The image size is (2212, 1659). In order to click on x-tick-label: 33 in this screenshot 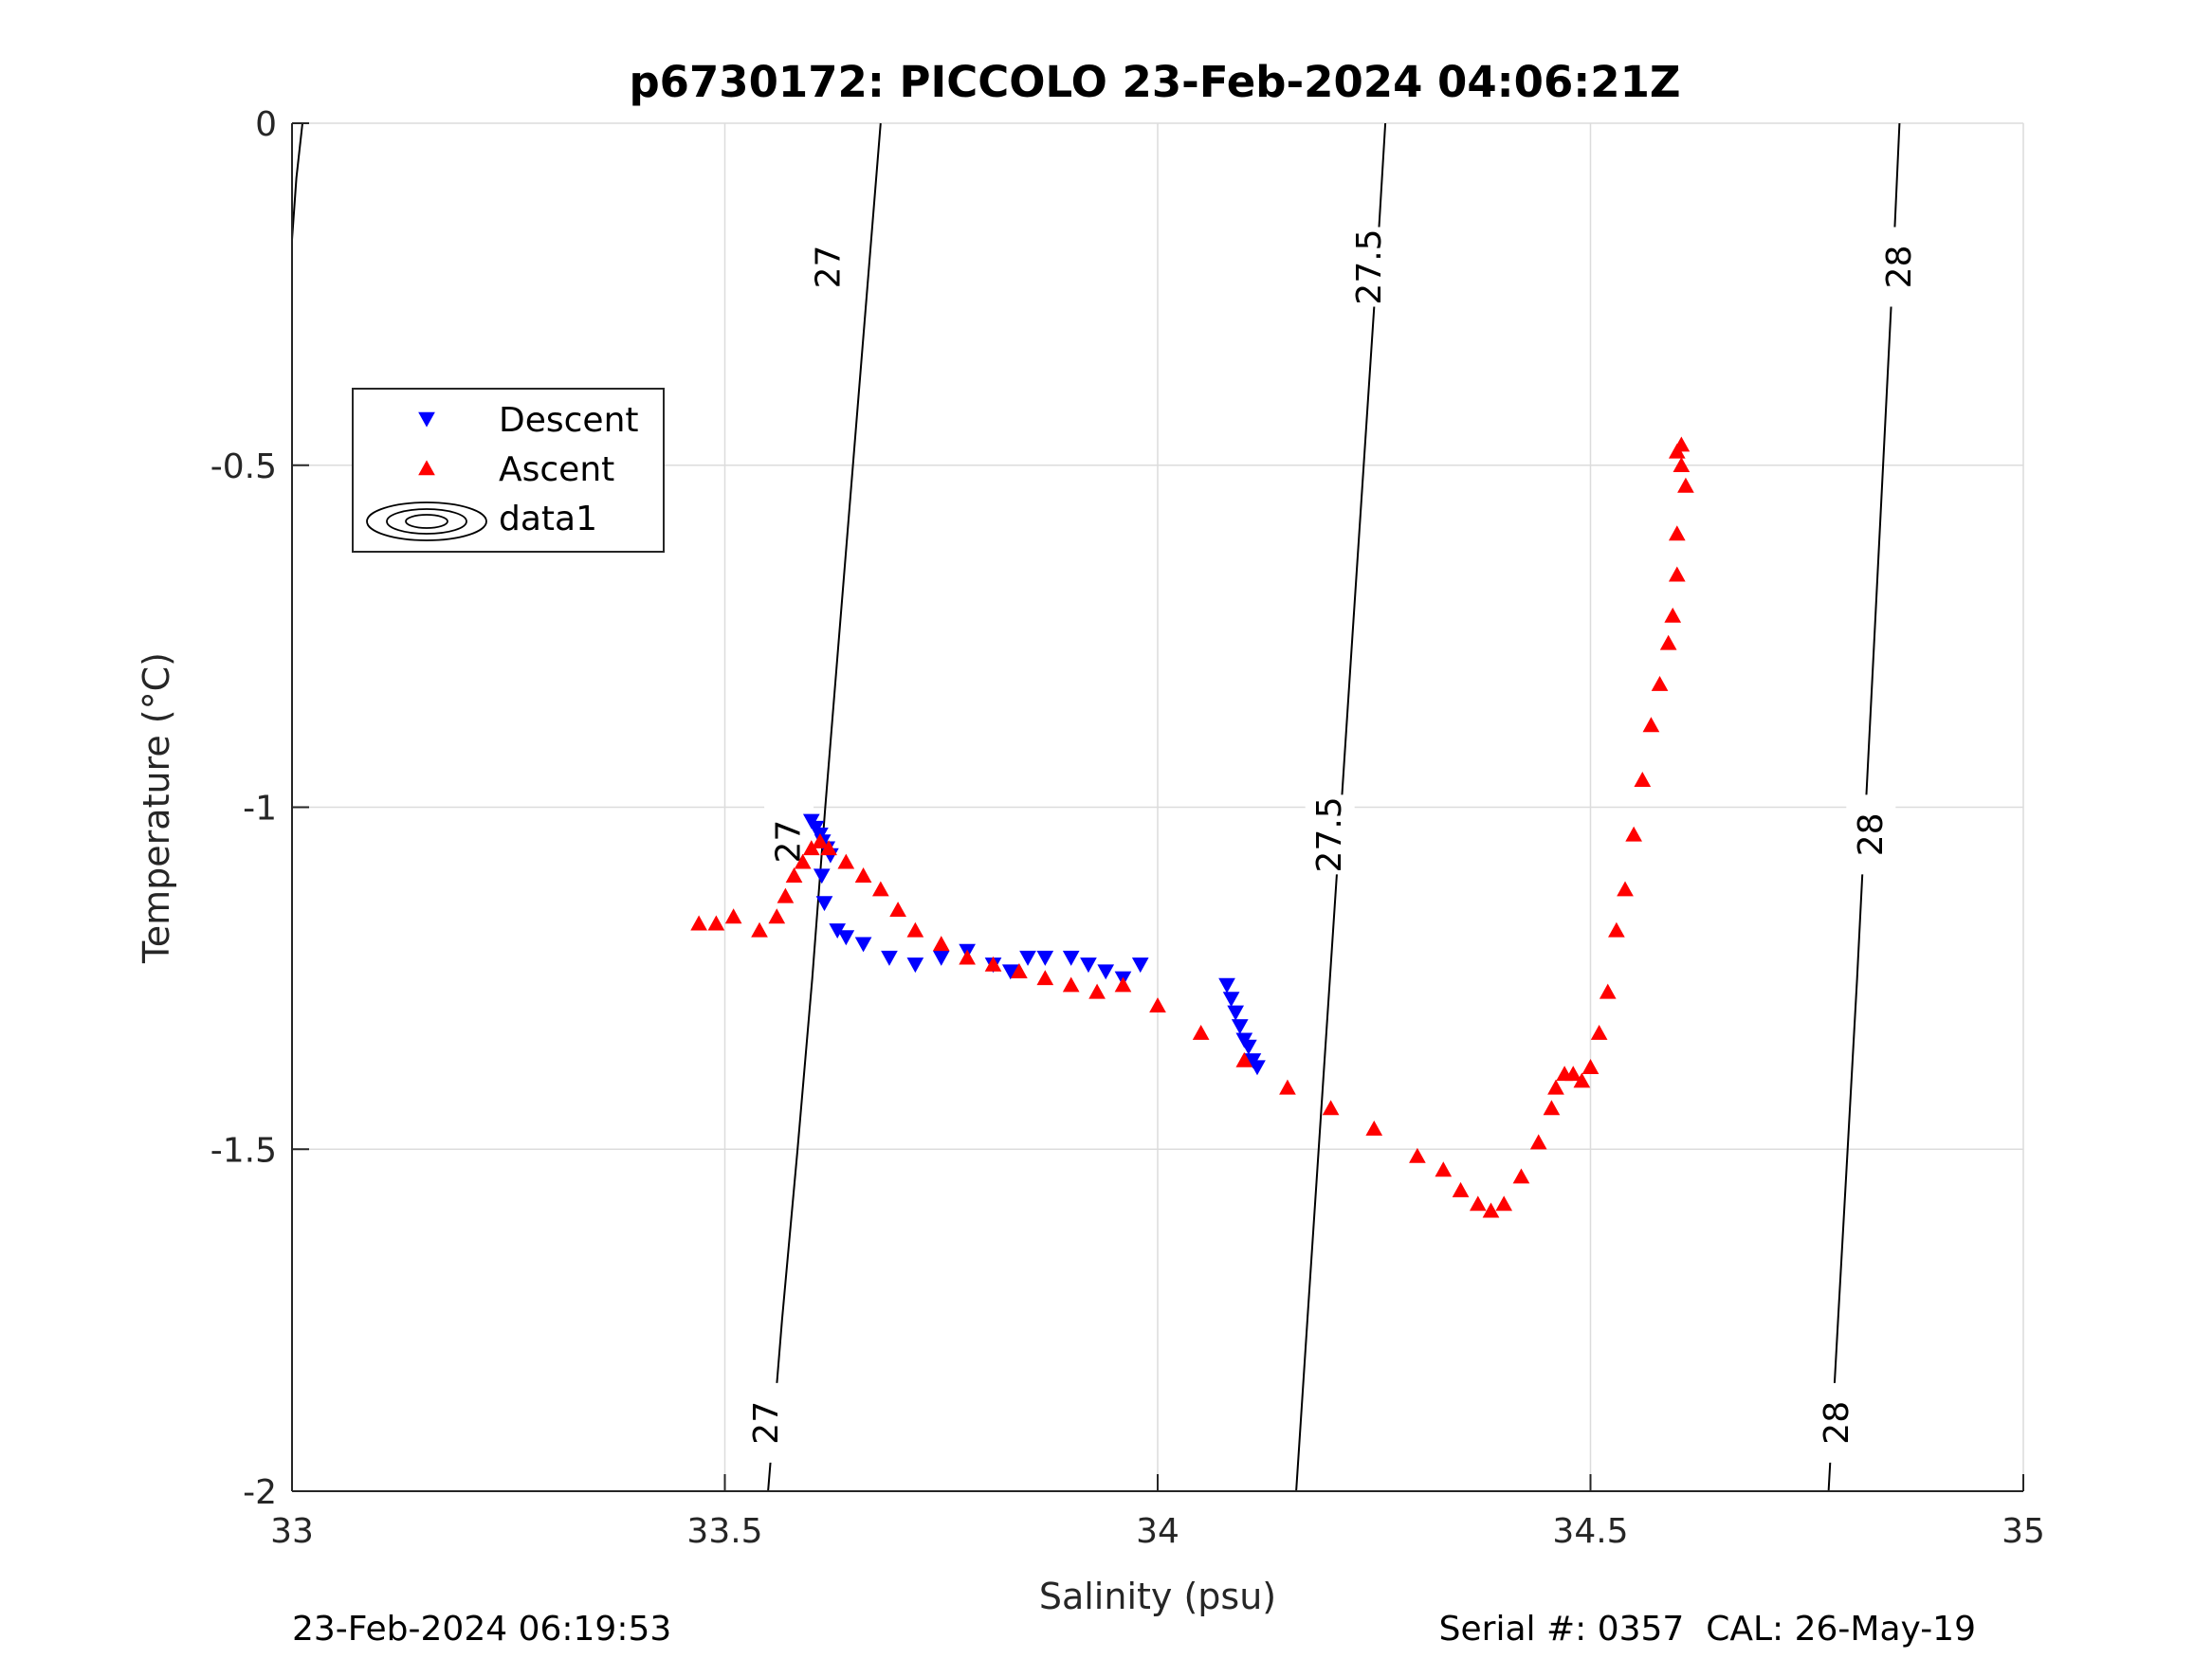, I will do `click(292, 1531)`.